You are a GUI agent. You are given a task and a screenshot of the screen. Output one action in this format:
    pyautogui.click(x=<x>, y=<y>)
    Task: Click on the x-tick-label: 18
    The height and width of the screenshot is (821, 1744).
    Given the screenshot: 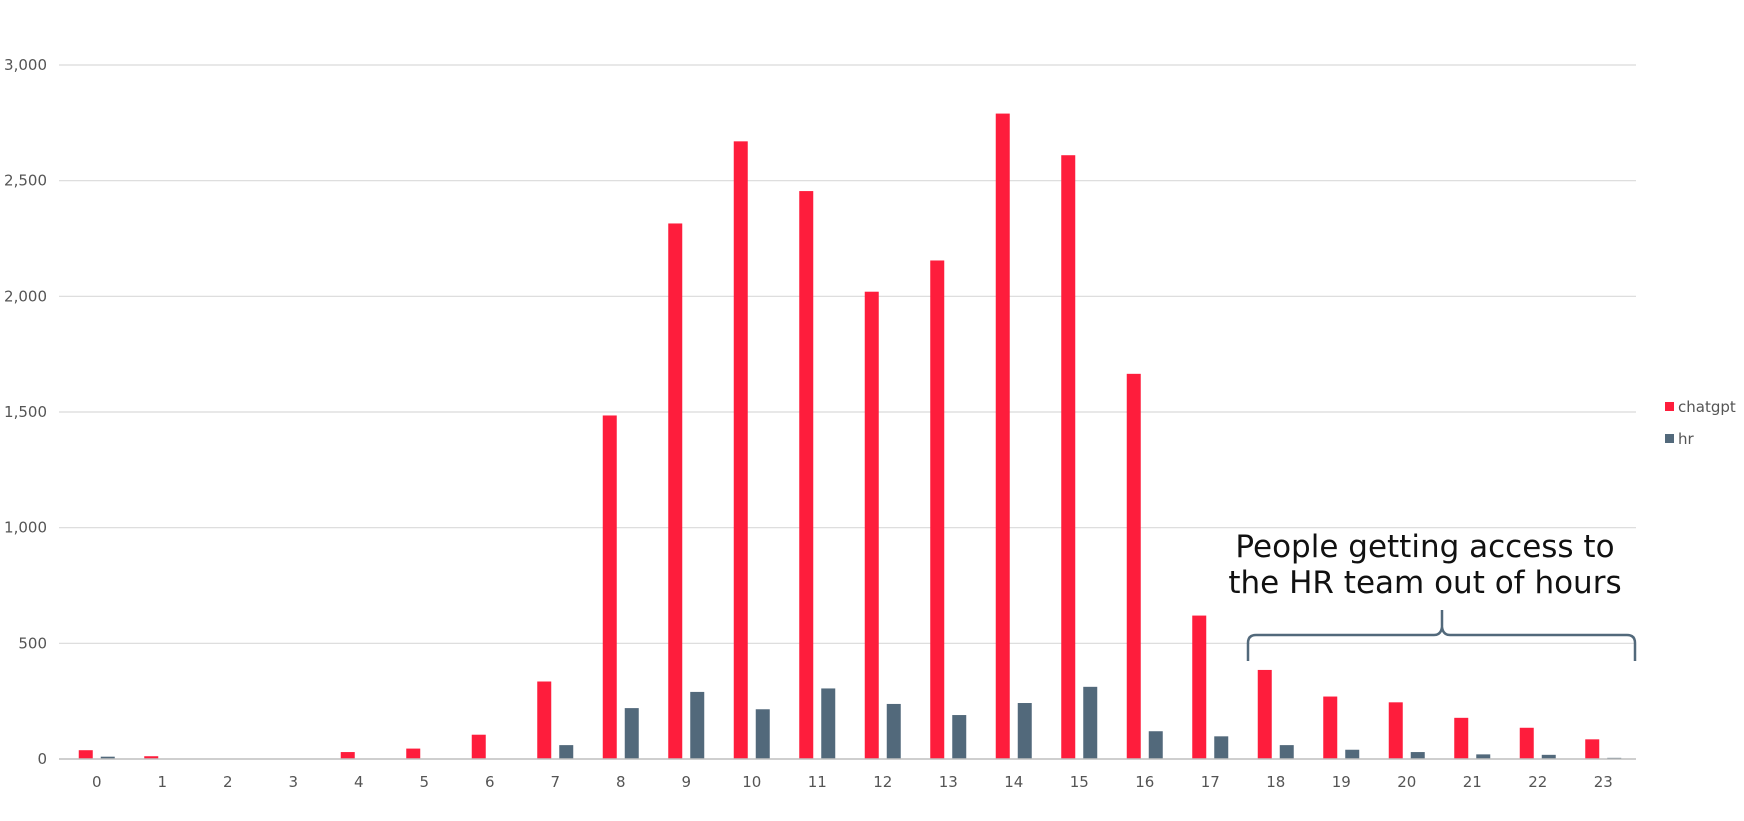 What is the action you would take?
    pyautogui.click(x=1275, y=782)
    